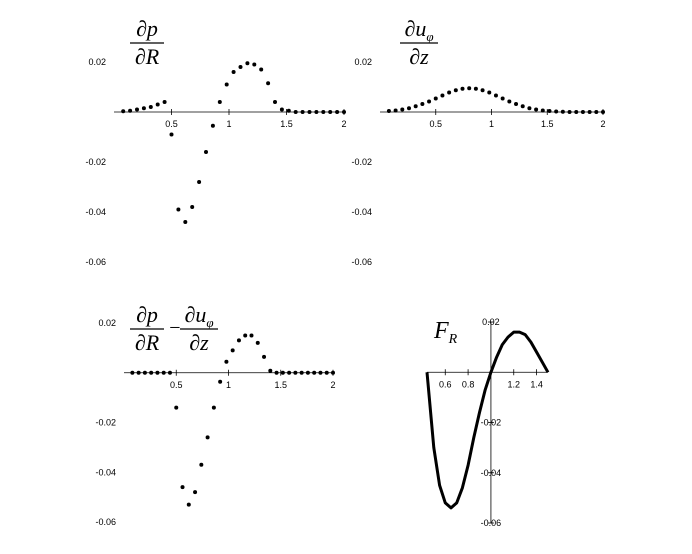 The image size is (692, 554). I want to click on title: FR, so click(445, 332).